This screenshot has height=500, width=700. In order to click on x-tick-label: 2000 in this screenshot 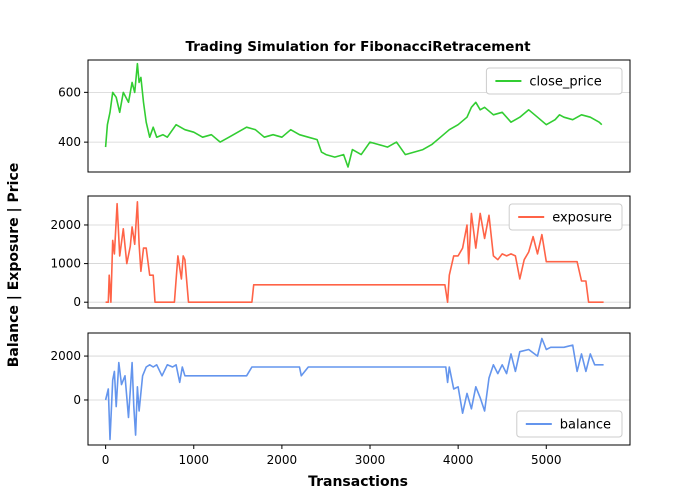, I will do `click(282, 460)`.